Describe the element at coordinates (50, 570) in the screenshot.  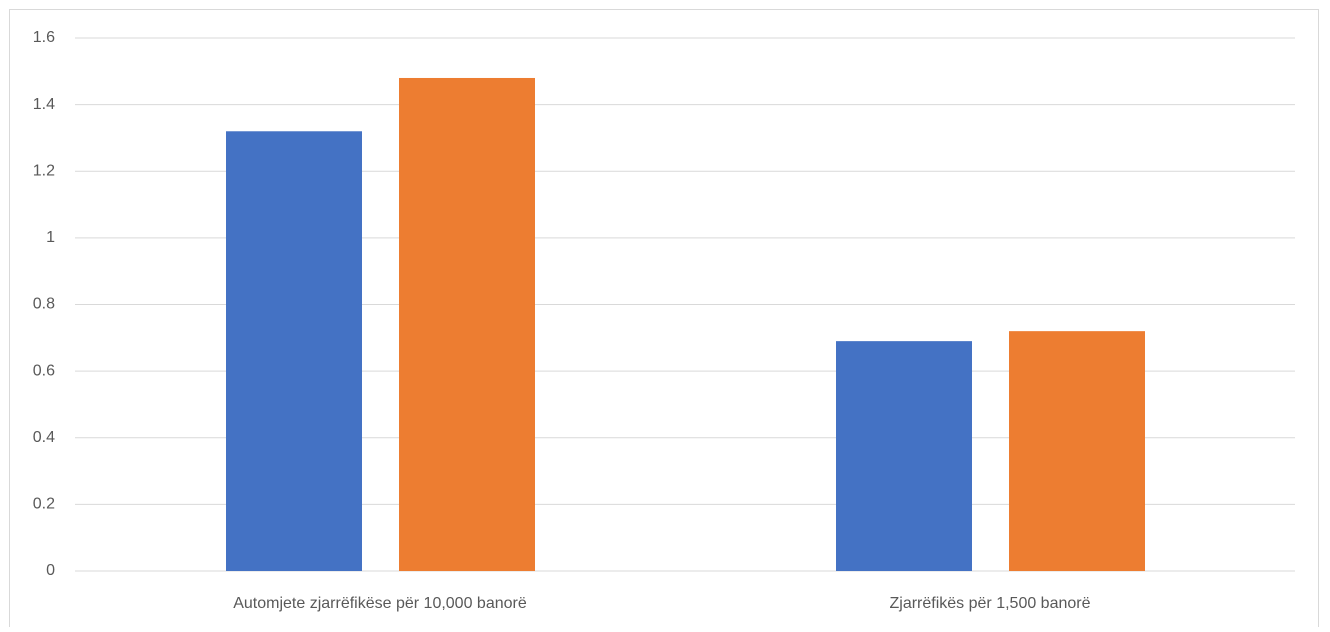
I see `y-tick-label: 0` at that location.